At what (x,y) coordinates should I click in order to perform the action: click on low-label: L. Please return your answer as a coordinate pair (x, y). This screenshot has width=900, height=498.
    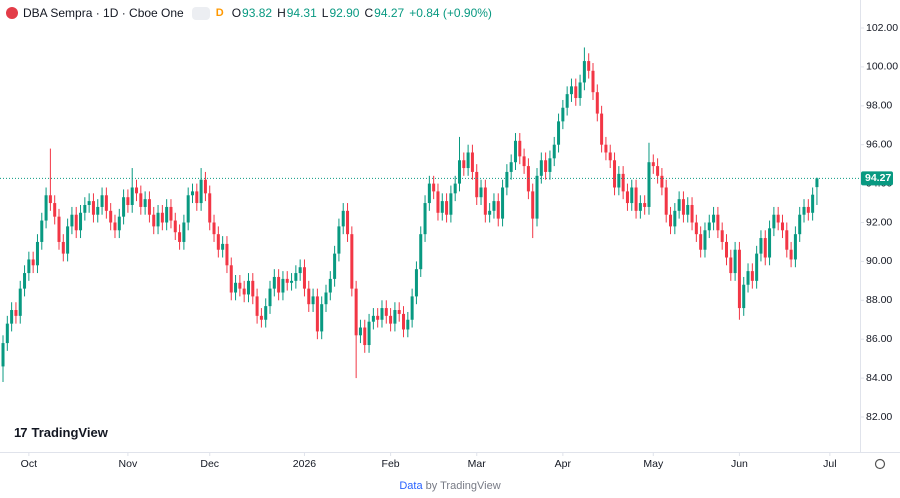
    Looking at the image, I should click on (325, 13).